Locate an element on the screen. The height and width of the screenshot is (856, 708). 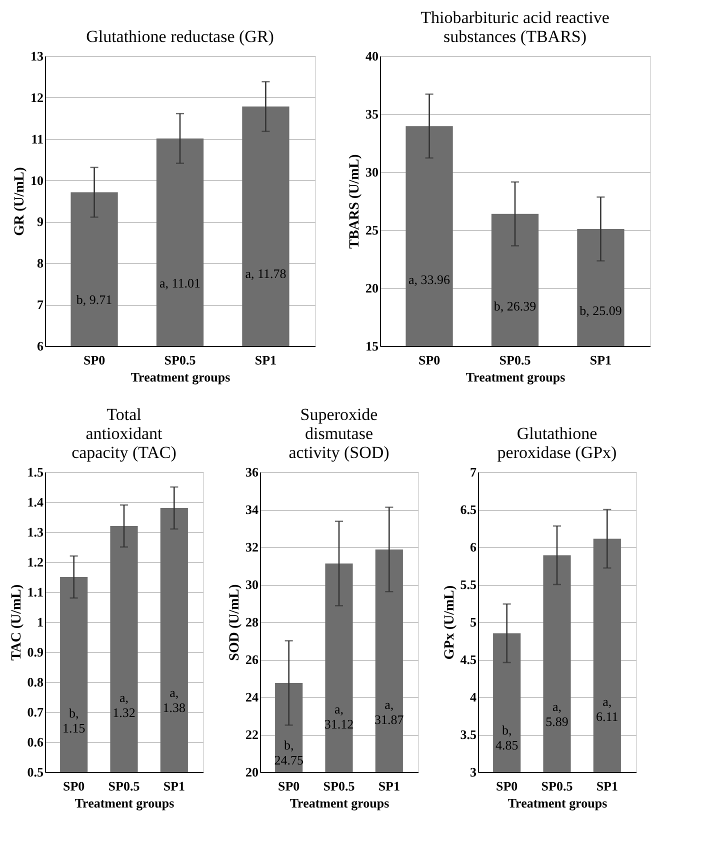
data-label: a, 11.01 is located at coordinates (180, 283).